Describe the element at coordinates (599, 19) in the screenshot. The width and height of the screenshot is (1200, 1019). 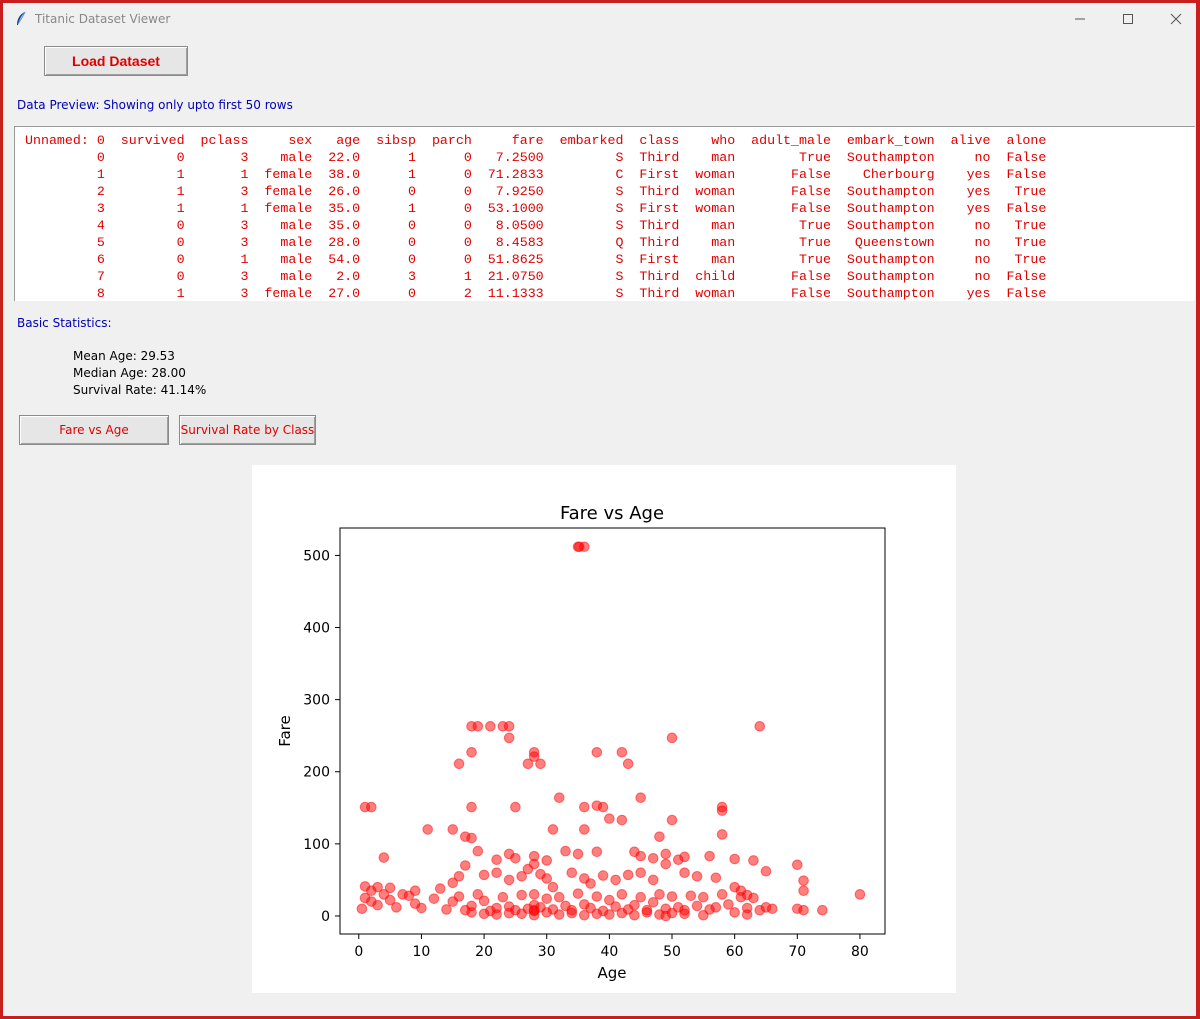
I see `title-bar: Titanic Dataset Viewer` at that location.